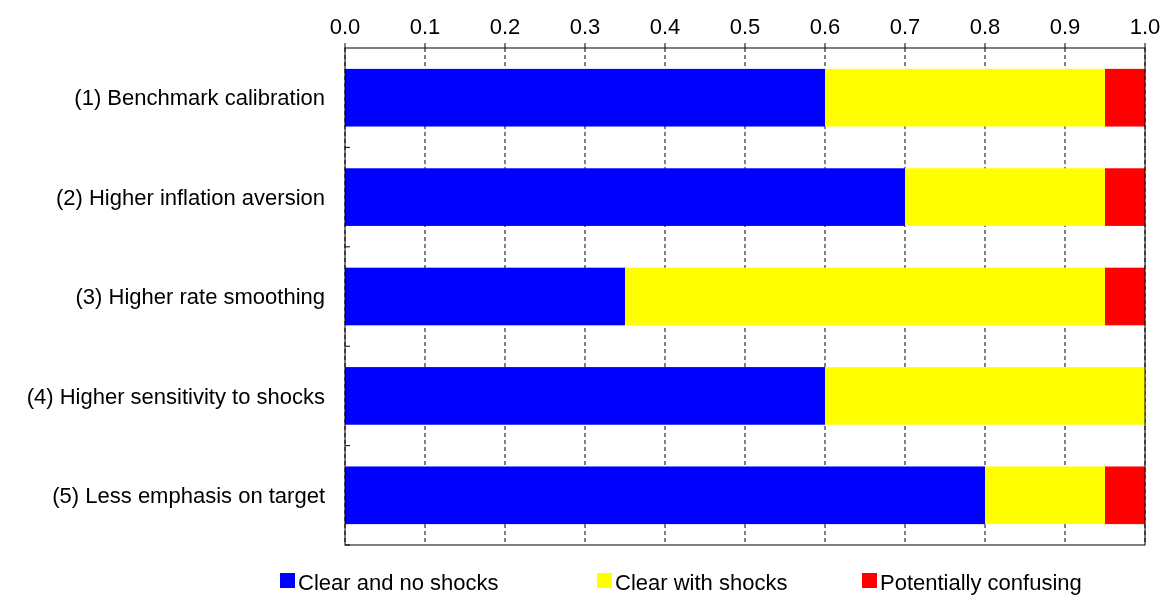 The width and height of the screenshot is (1173, 607). I want to click on x-tick-label: 0.7, so click(905, 26).